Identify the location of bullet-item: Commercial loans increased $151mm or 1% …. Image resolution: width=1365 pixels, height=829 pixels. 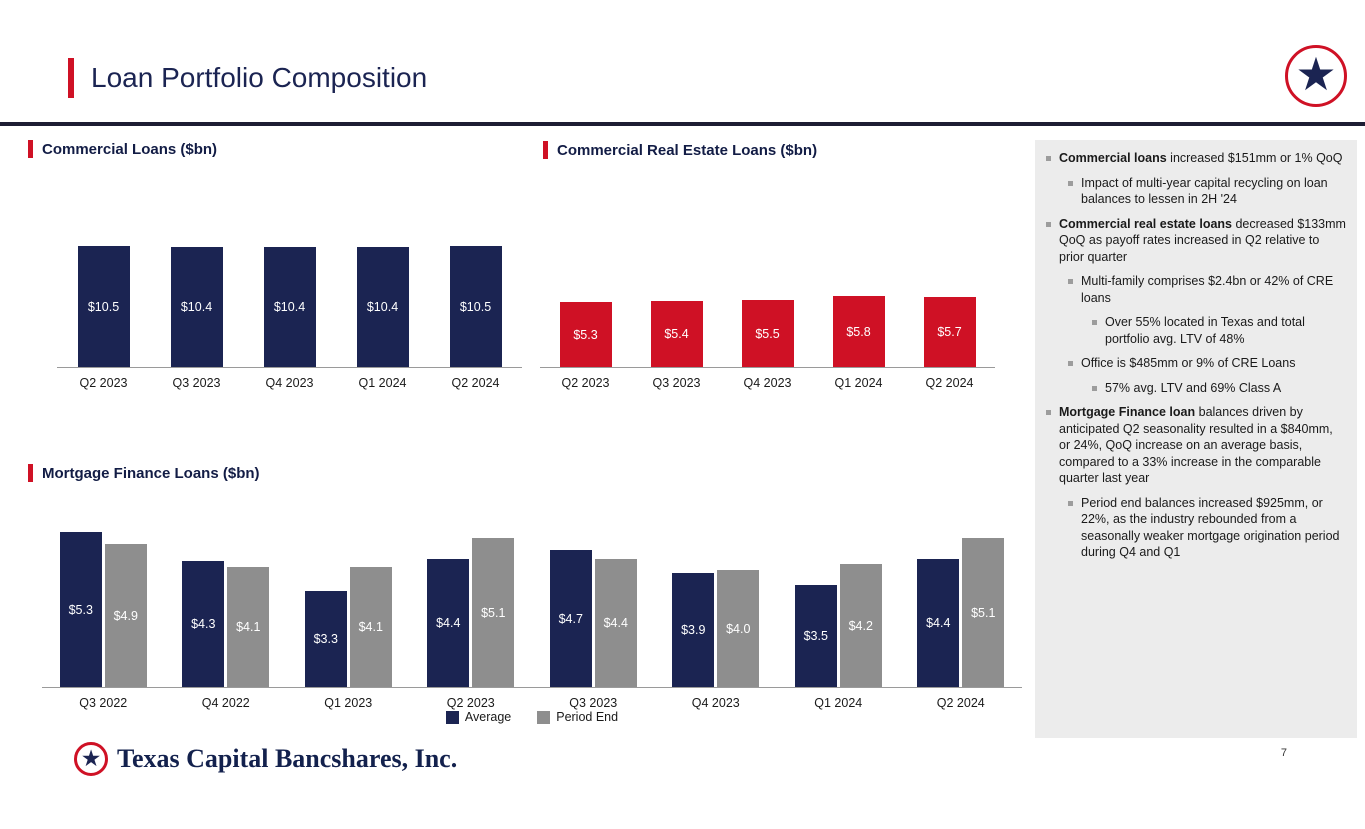
(1195, 158).